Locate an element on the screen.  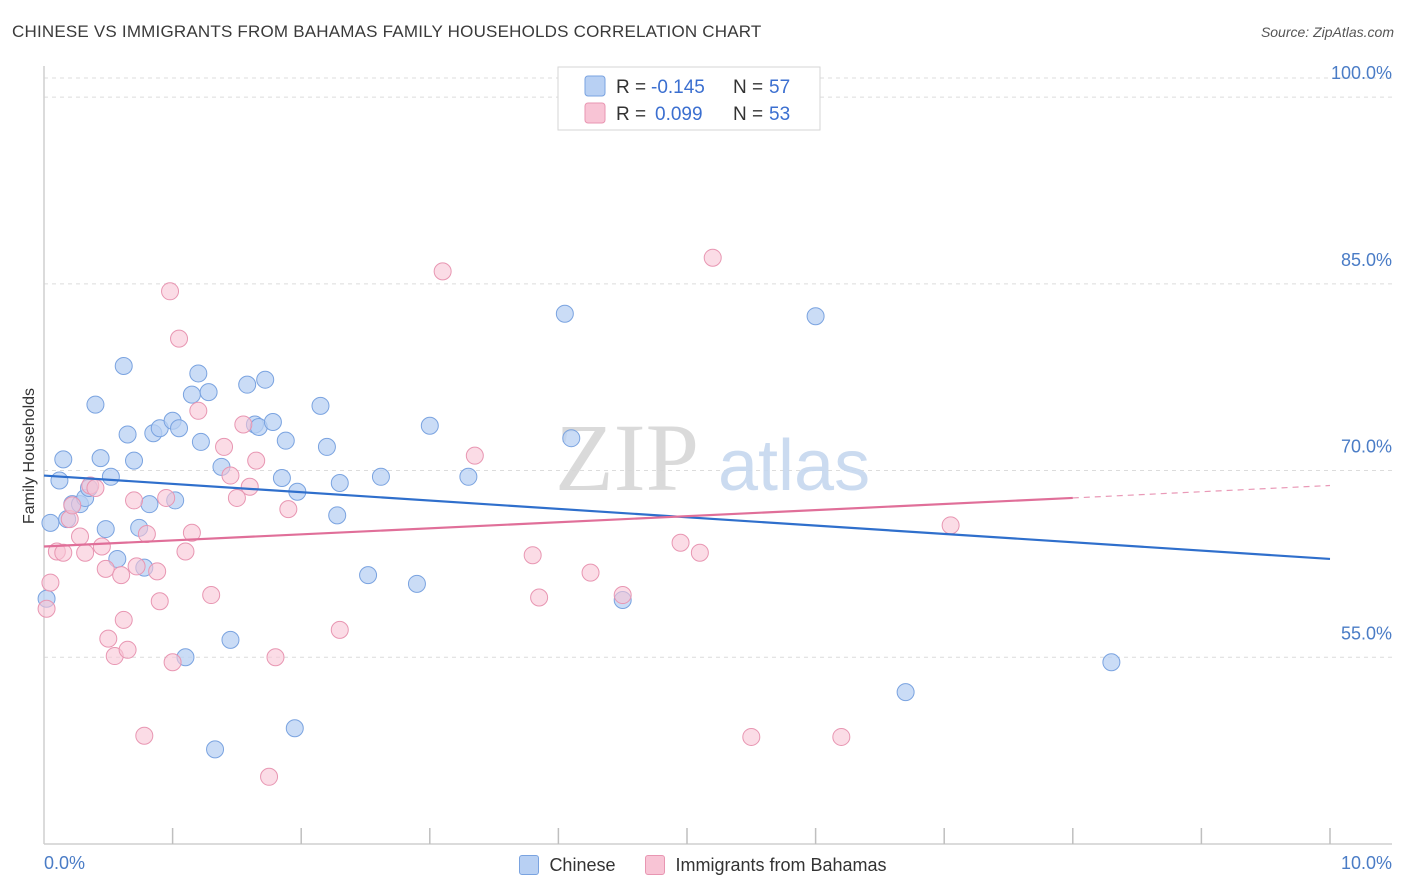
y-tick-label: 70.0% is located at coordinates (1366, 447).